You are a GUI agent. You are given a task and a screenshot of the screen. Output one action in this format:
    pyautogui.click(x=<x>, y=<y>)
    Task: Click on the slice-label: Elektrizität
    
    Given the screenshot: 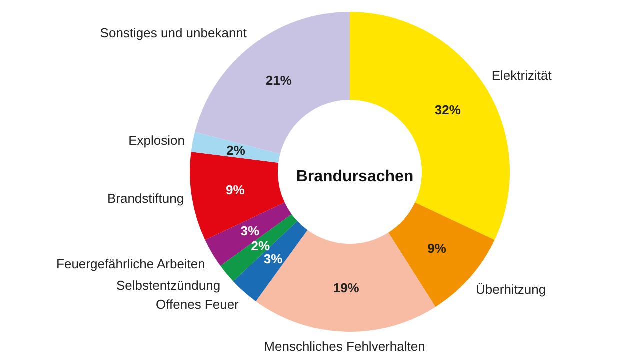 What is the action you would take?
    pyautogui.click(x=522, y=75)
    